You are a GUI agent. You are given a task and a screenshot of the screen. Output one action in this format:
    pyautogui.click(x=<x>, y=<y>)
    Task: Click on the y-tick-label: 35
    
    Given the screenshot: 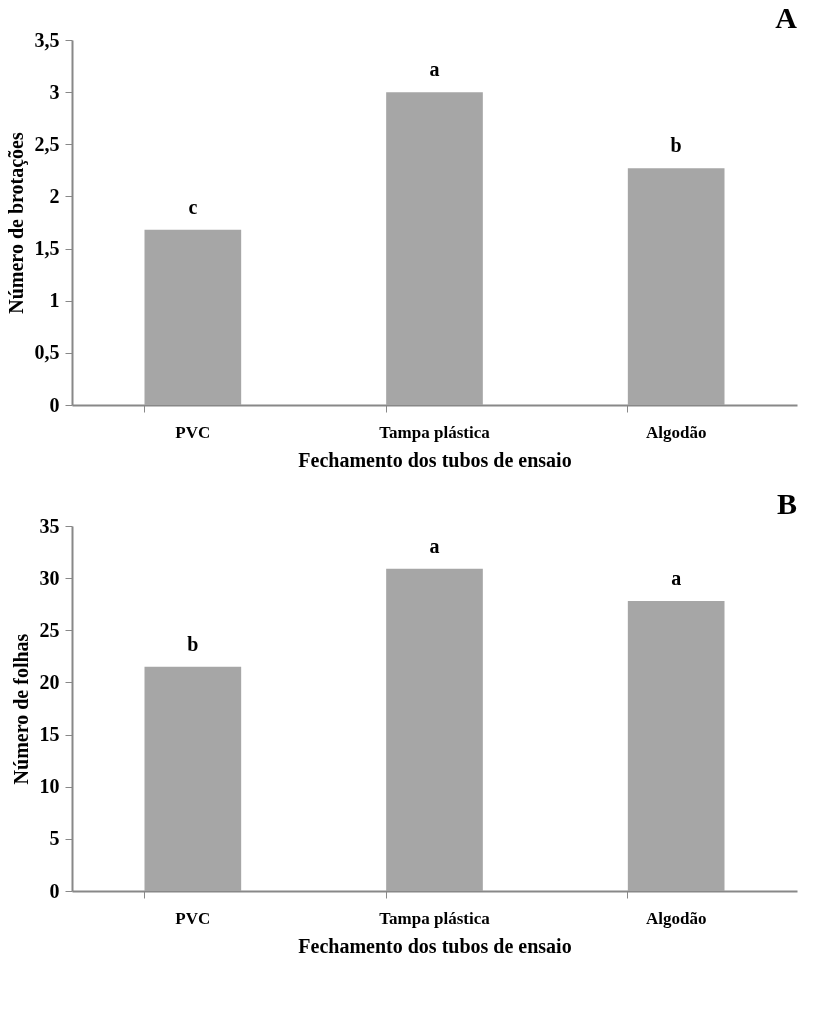 What is the action you would take?
    pyautogui.click(x=49, y=525)
    